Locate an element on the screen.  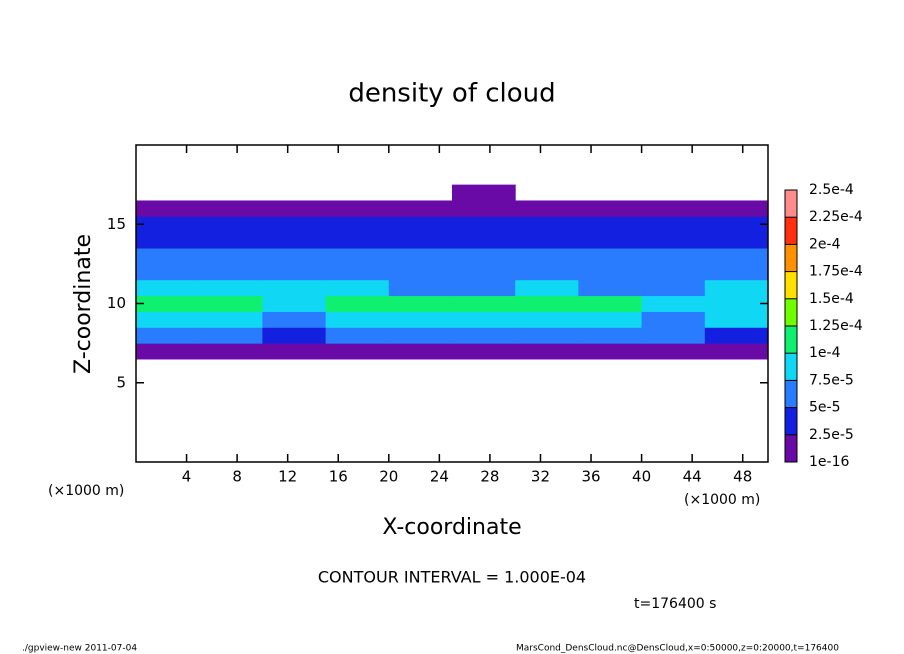
x-tick-label: 40 is located at coordinates (641, 477).